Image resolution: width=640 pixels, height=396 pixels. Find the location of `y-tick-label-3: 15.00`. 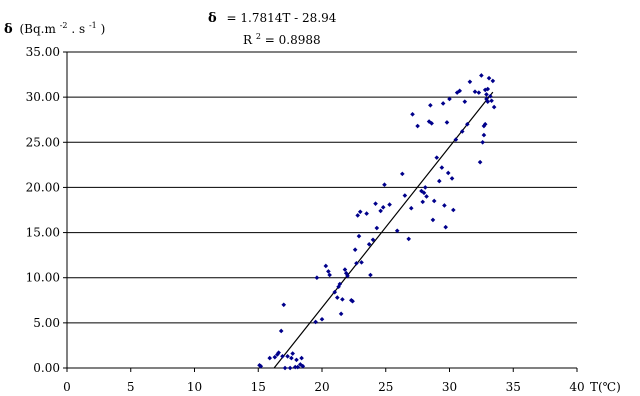

y-tick-label-3: 15.00 is located at coordinates (43, 233).